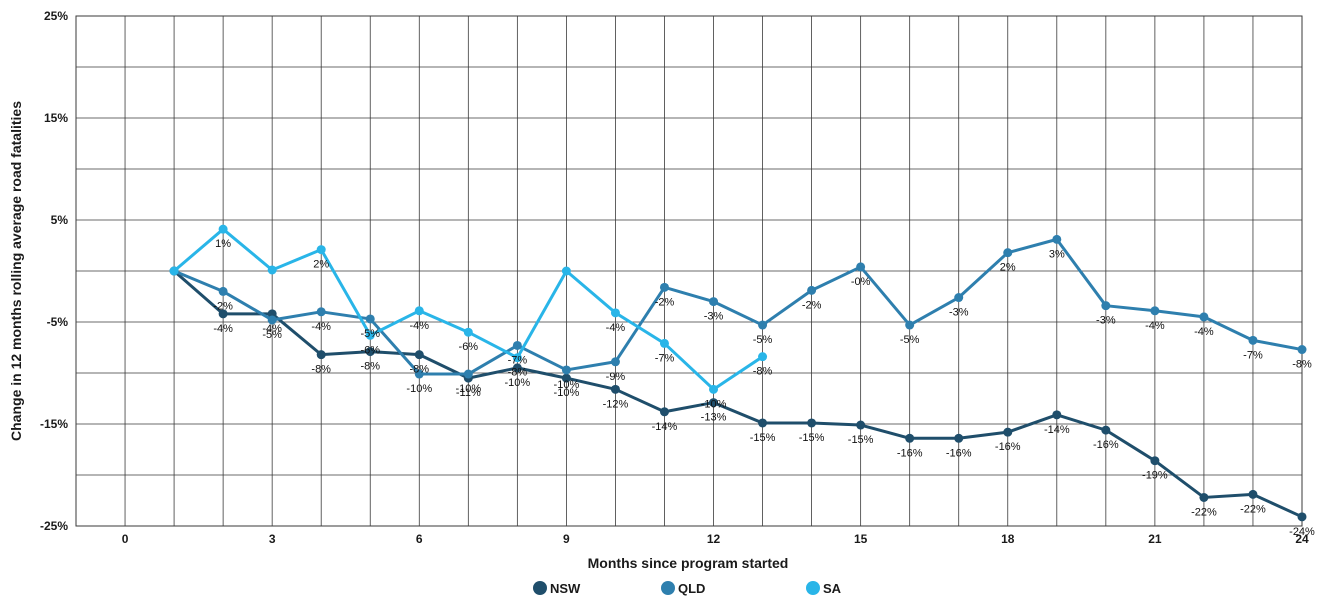 The width and height of the screenshot is (1328, 598). I want to click on y-tick-label: -25%, so click(54, 526).